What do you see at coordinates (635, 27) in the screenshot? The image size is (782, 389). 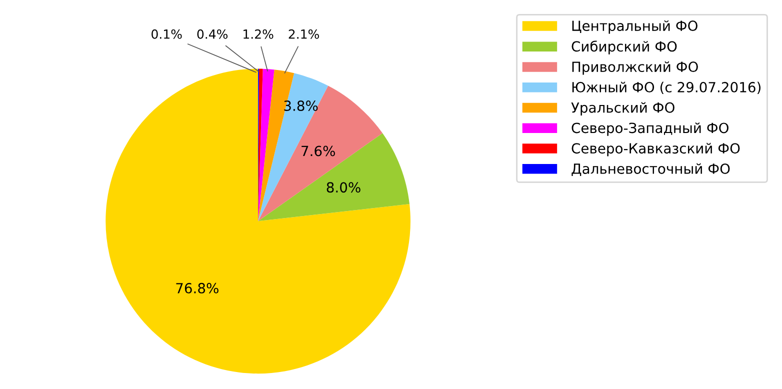 I see `legend-label: Центральный ФО` at bounding box center [635, 27].